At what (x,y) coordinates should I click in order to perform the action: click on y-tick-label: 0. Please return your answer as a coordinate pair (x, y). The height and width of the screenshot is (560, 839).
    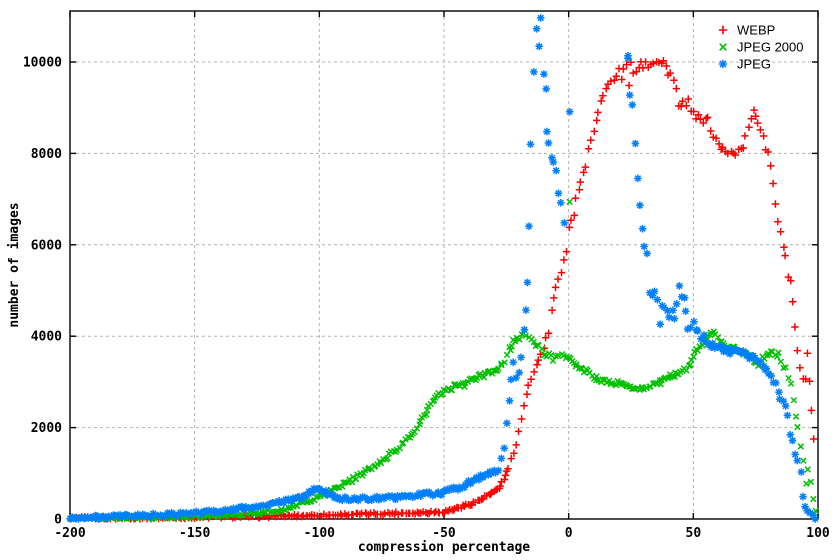
    Looking at the image, I should click on (58, 520).